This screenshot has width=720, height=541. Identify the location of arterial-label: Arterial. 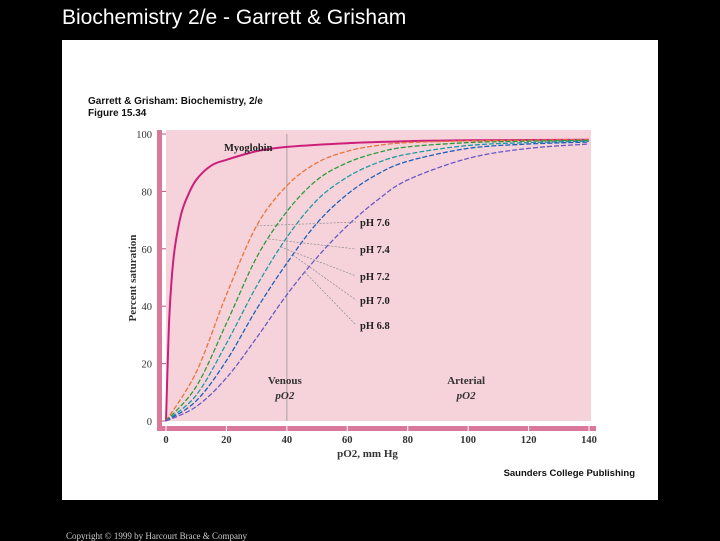
(466, 381).